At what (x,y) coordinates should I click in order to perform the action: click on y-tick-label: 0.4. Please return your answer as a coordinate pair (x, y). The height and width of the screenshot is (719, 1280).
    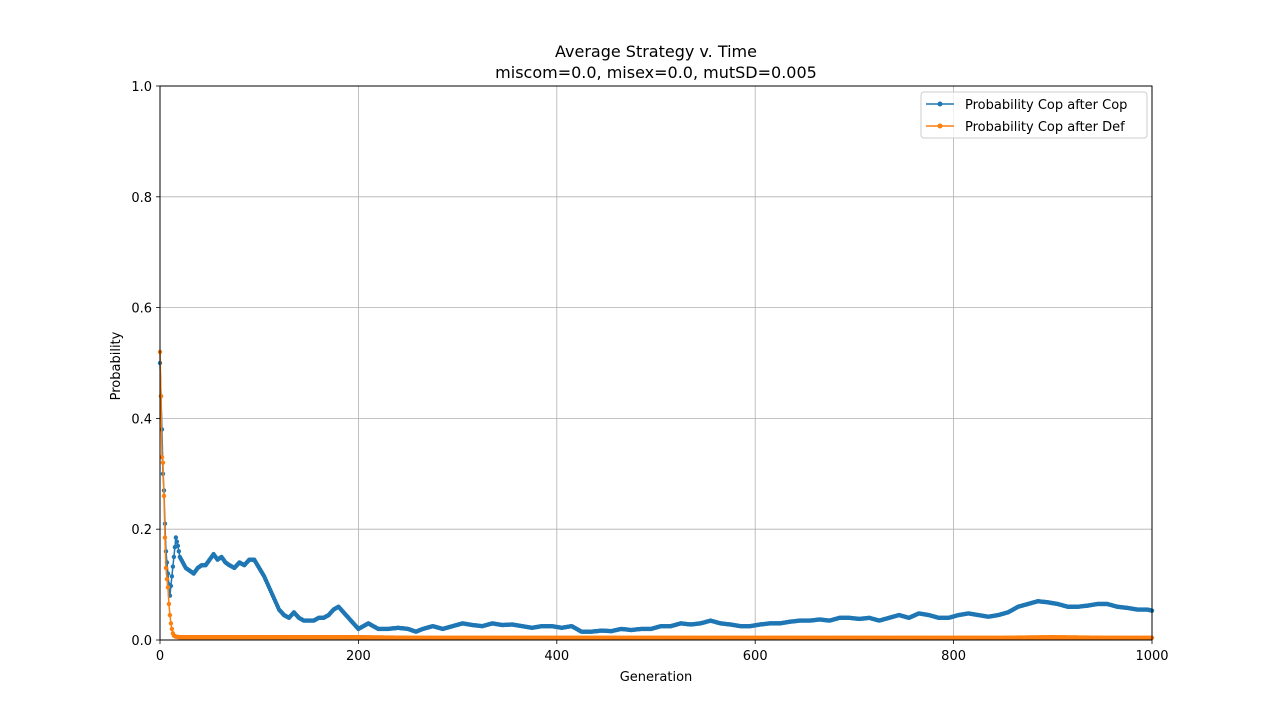
    Looking at the image, I should click on (141, 419).